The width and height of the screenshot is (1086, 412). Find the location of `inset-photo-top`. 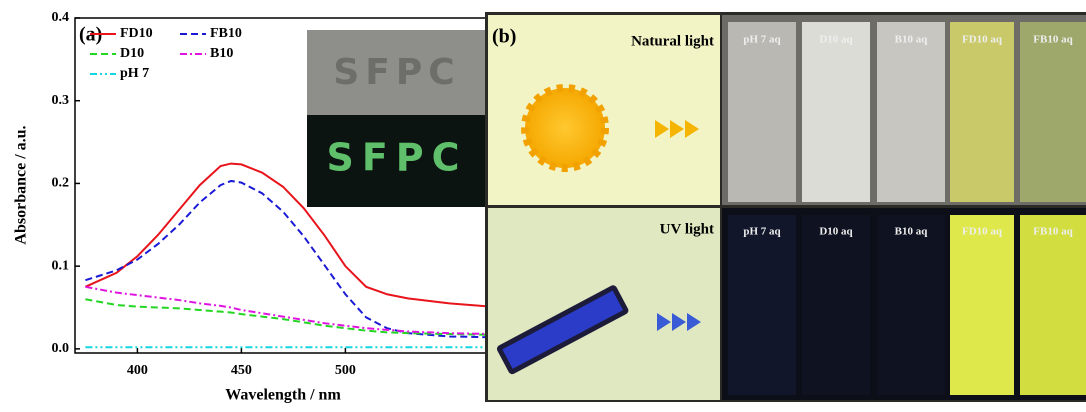

inset-photo-top is located at coordinates (397, 72).